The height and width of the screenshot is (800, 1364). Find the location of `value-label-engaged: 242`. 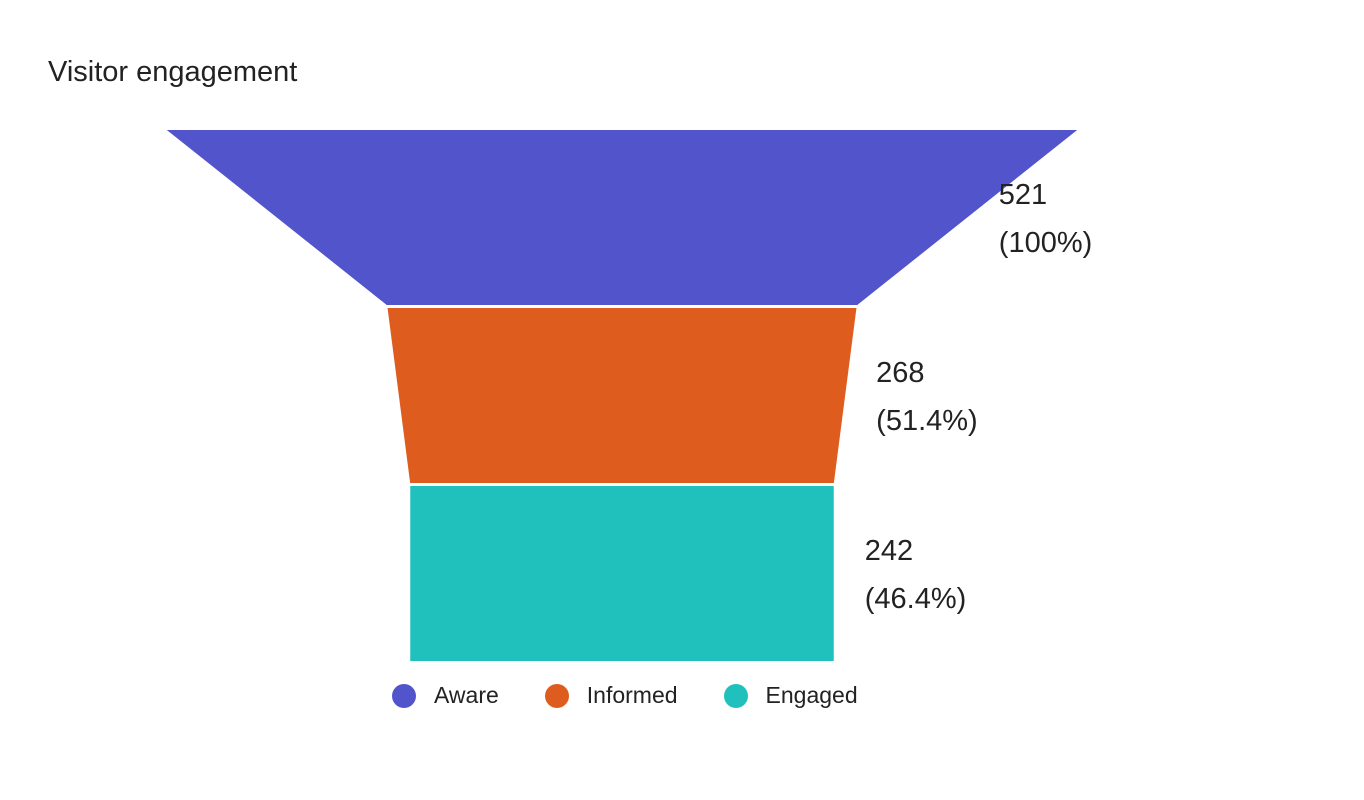

value-label-engaged: 242 is located at coordinates (889, 551).